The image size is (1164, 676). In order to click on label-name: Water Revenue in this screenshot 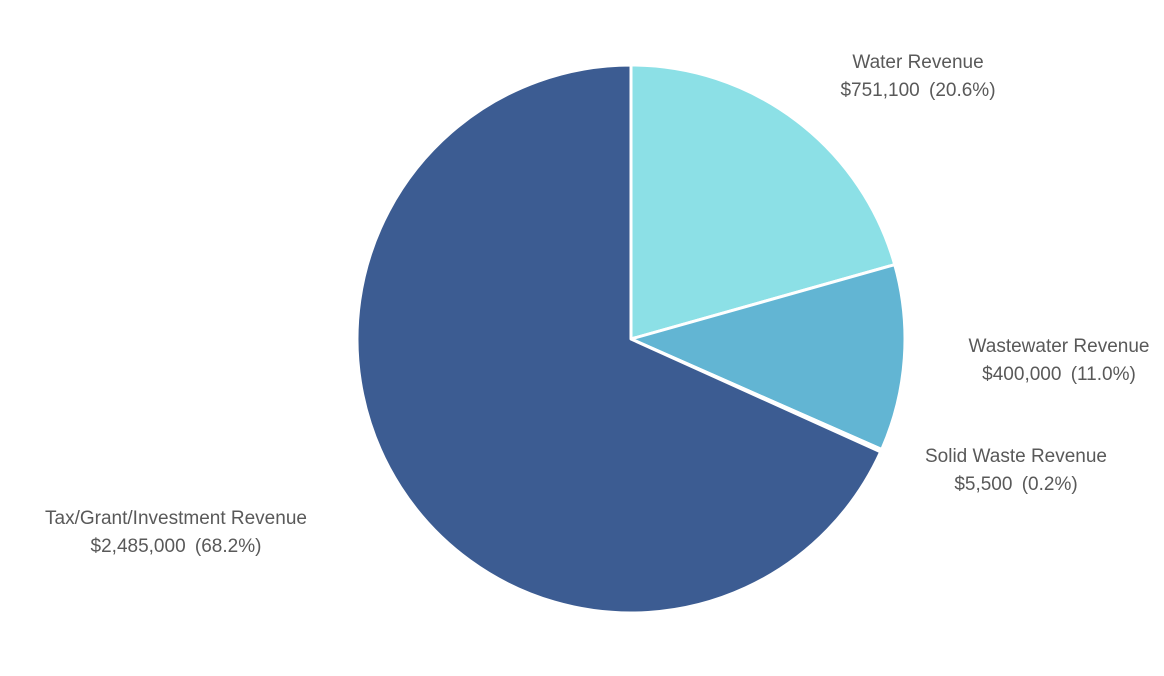, I will do `click(918, 62)`.